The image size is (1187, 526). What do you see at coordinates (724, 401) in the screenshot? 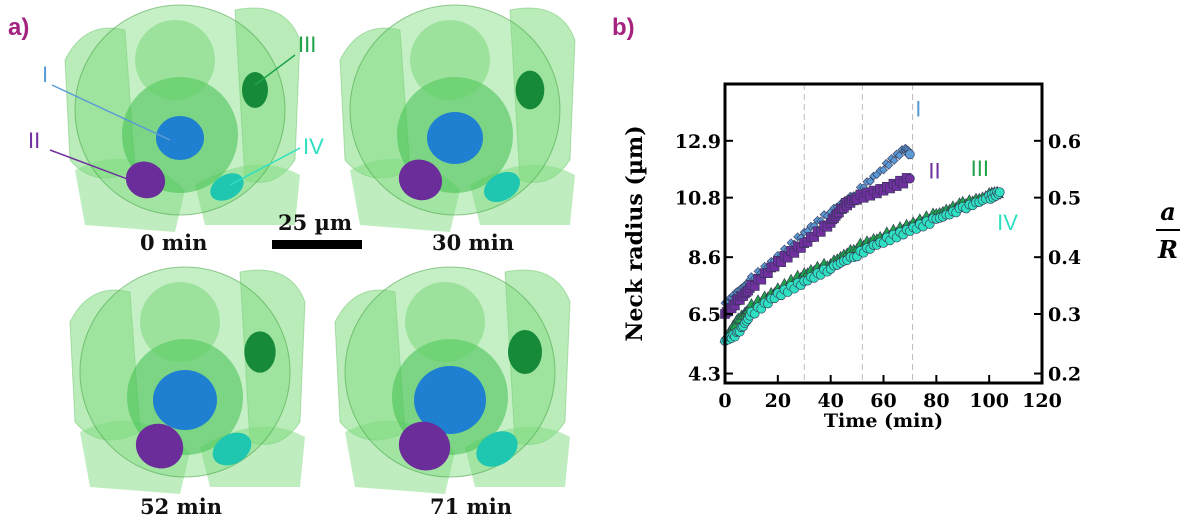
I see `x-tick-label: 0` at bounding box center [724, 401].